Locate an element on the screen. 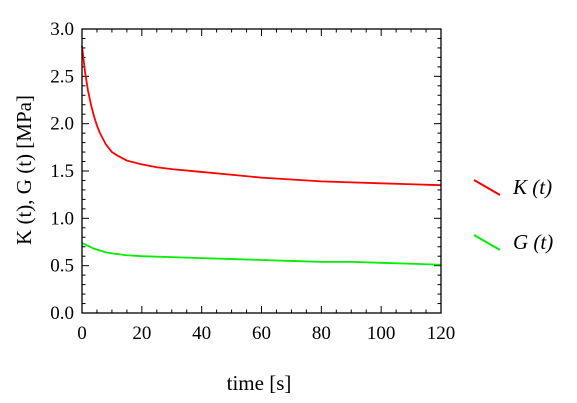 This screenshot has height=403, width=577. x-tick-label: 0 is located at coordinates (82, 333).